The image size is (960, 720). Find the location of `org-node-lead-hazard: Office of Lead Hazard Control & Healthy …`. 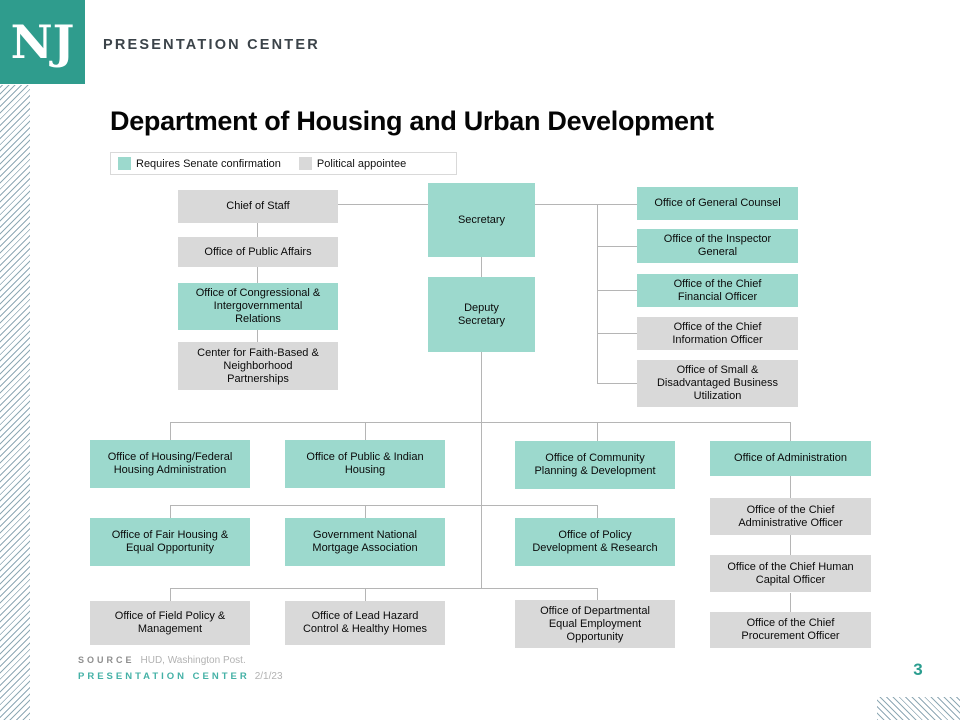

org-node-lead-hazard: Office of Lead Hazard Control & Healthy … is located at coordinates (365, 623).